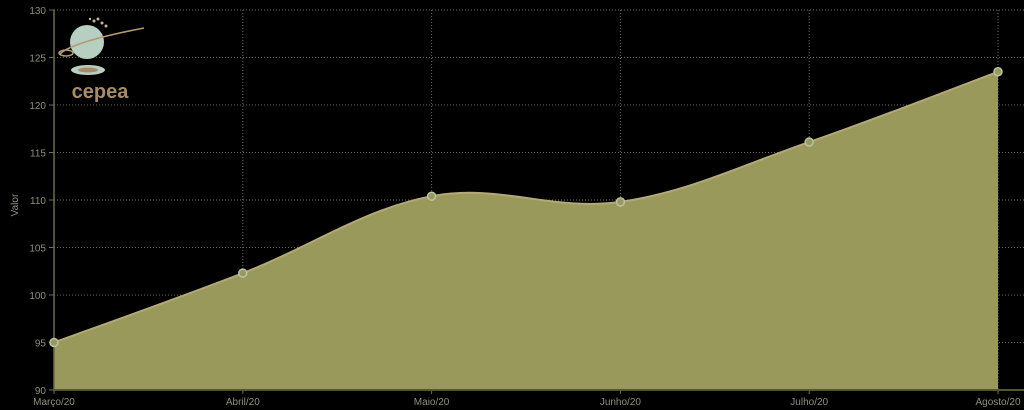  Describe the element at coordinates (809, 402) in the screenshot. I see `x-tick-label: Julho/20` at that location.